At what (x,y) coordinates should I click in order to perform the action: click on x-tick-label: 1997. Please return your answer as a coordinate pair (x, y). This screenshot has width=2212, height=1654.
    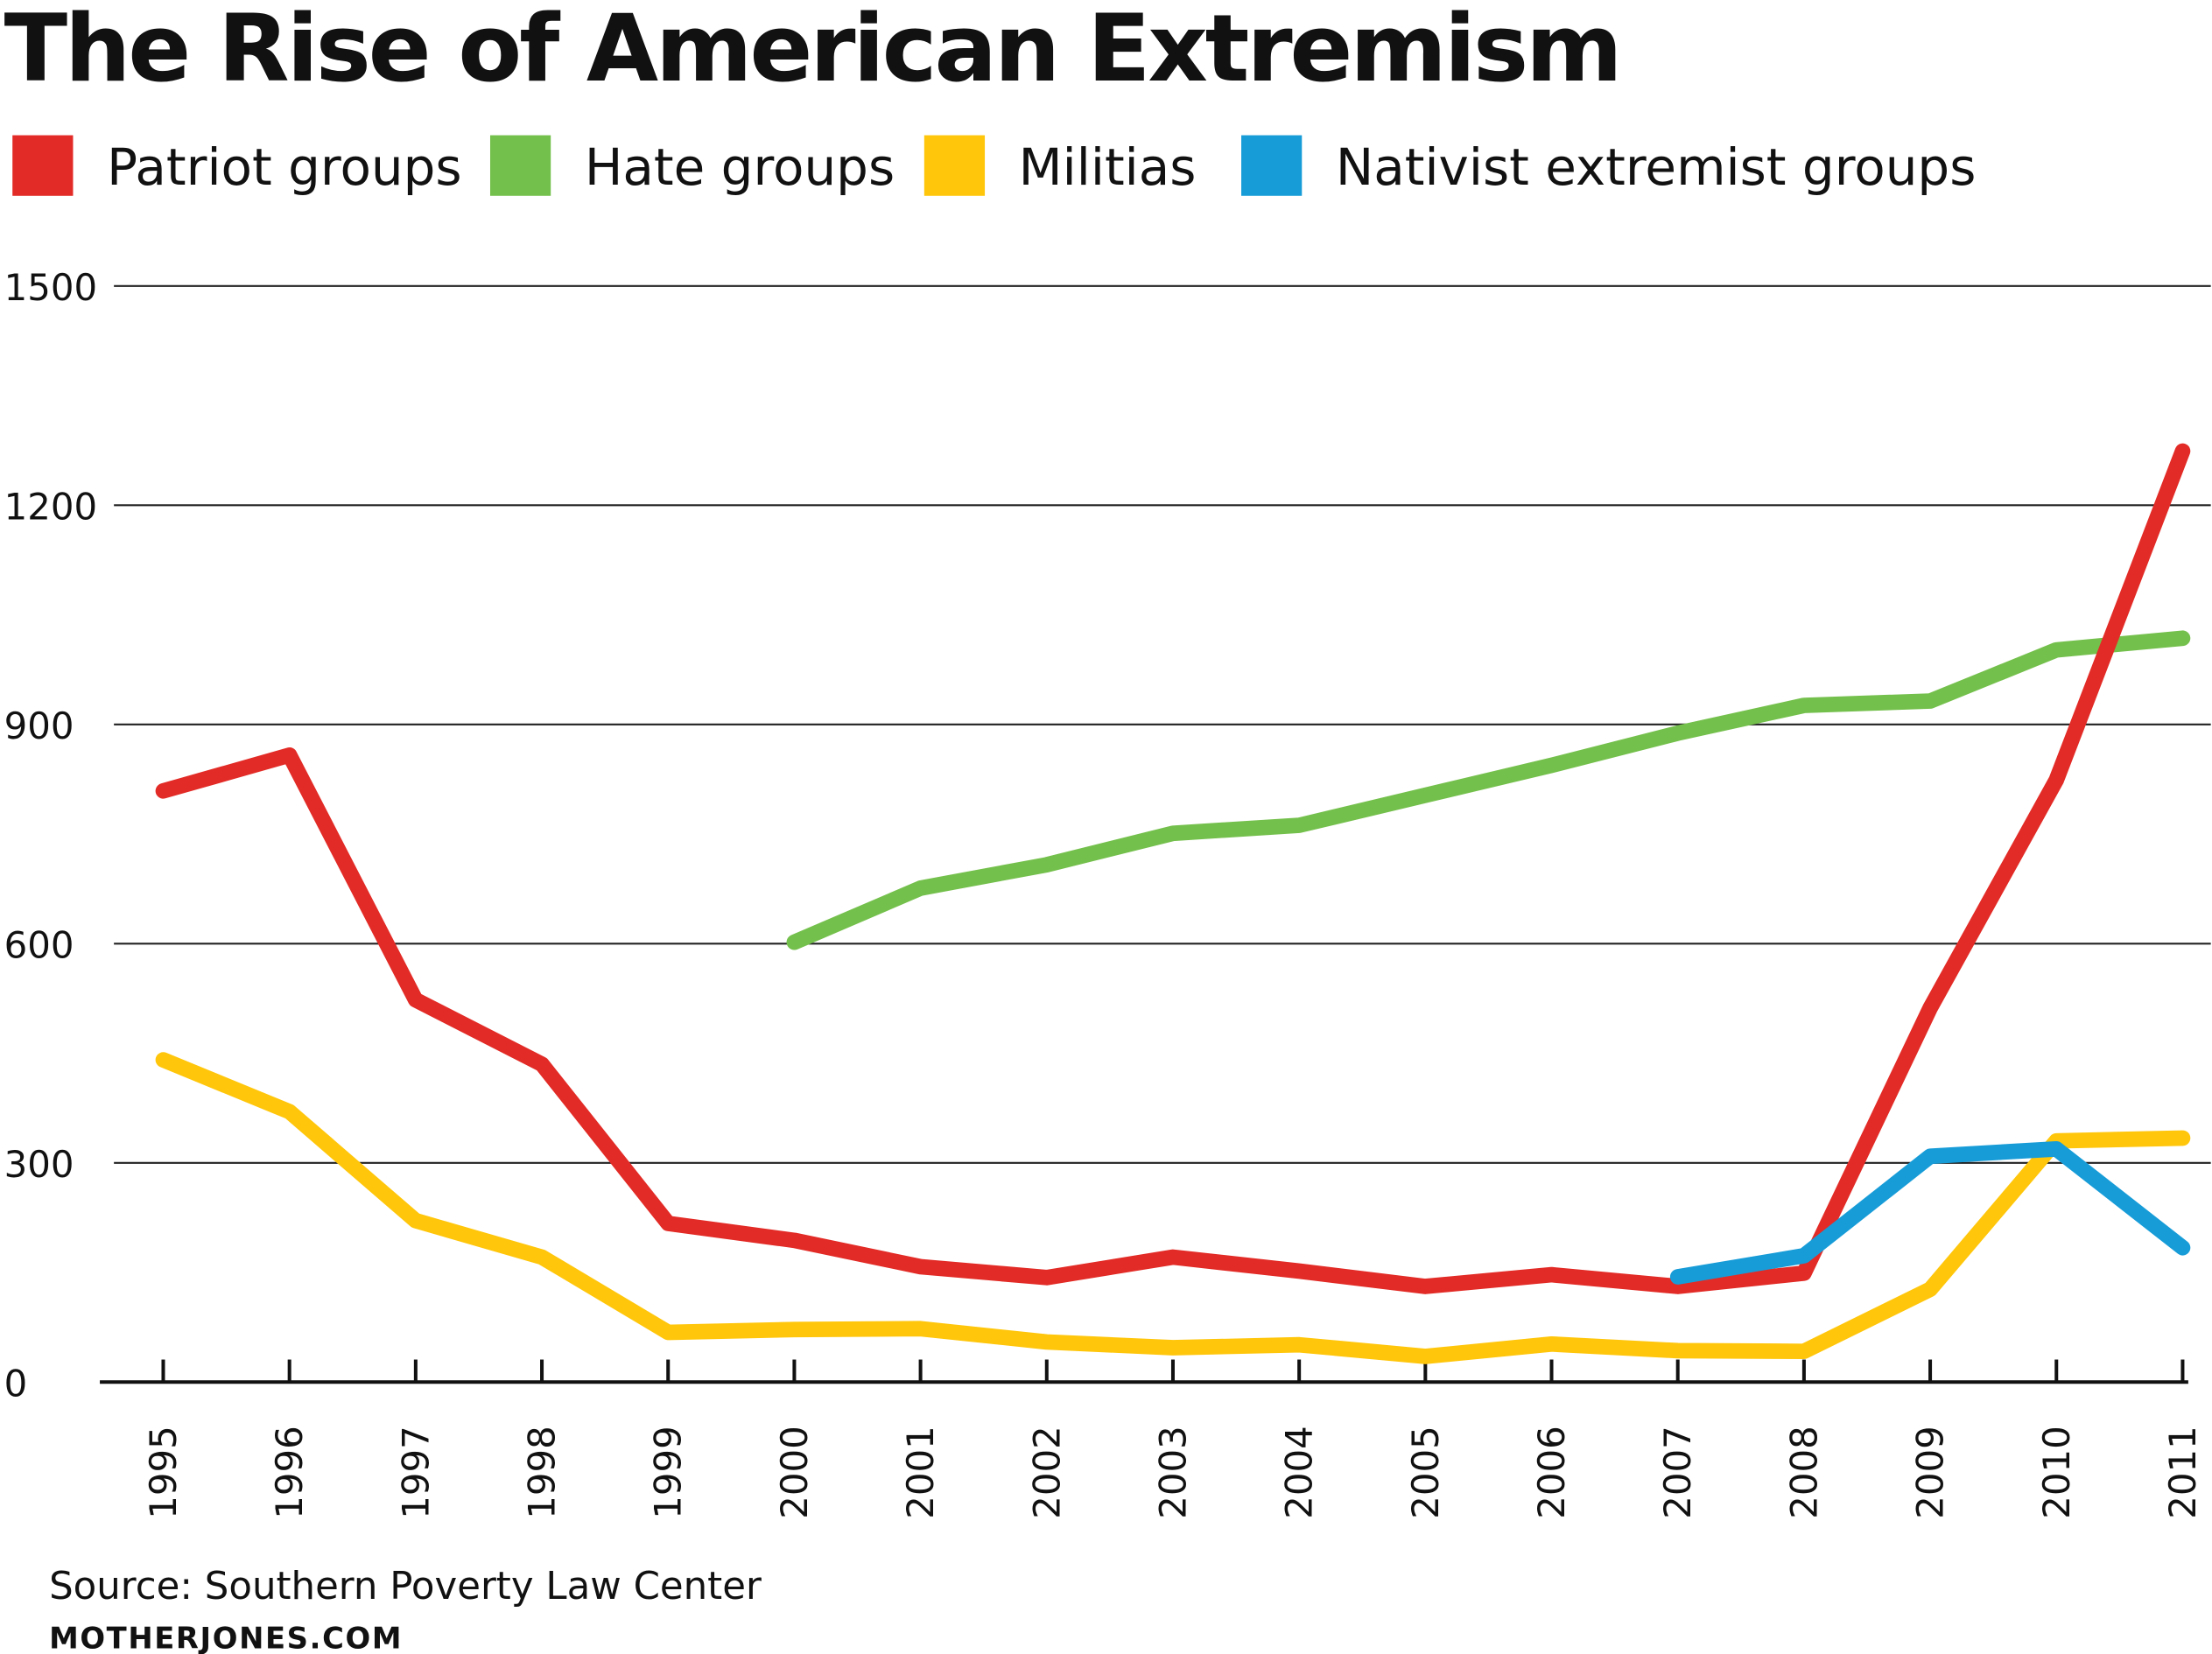
    Looking at the image, I should click on (415, 1472).